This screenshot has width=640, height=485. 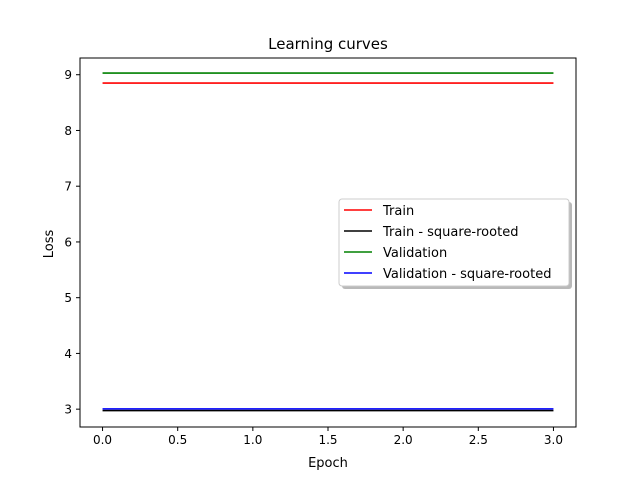 I want to click on y-tick-label: 8, so click(x=68, y=131).